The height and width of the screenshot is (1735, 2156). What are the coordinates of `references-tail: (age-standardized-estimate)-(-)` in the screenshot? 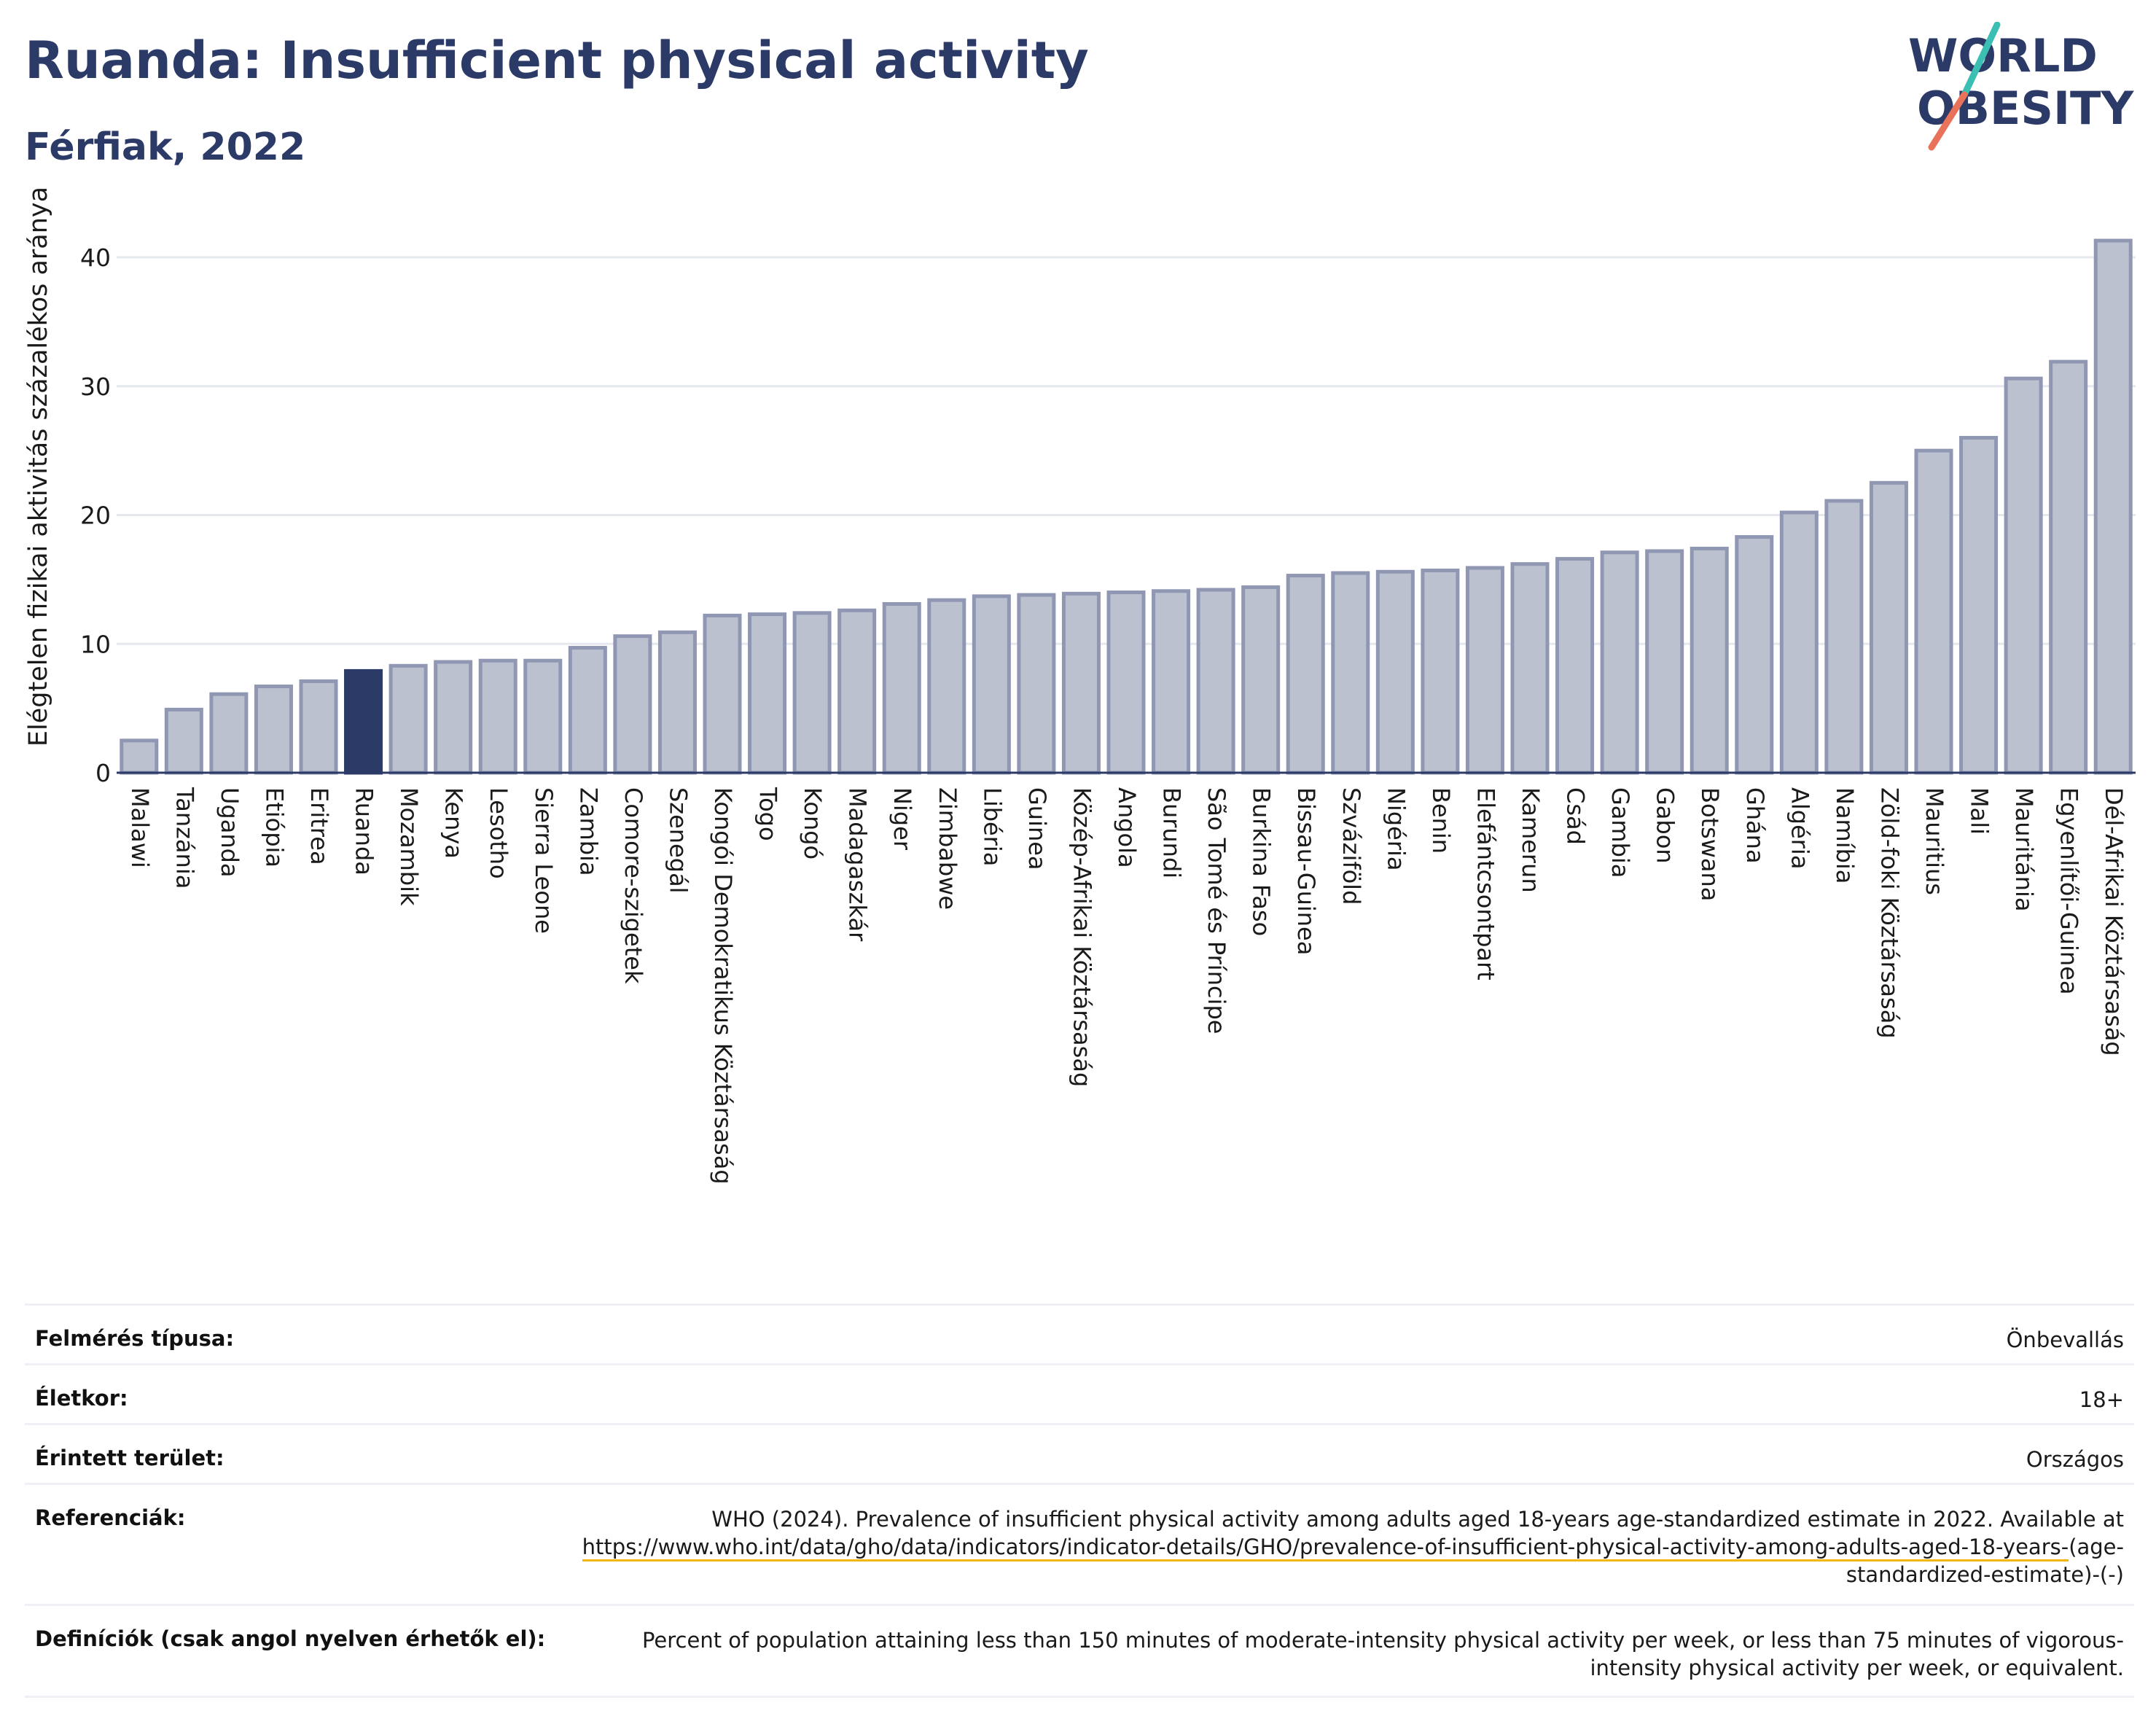 It's located at (1985, 1561).